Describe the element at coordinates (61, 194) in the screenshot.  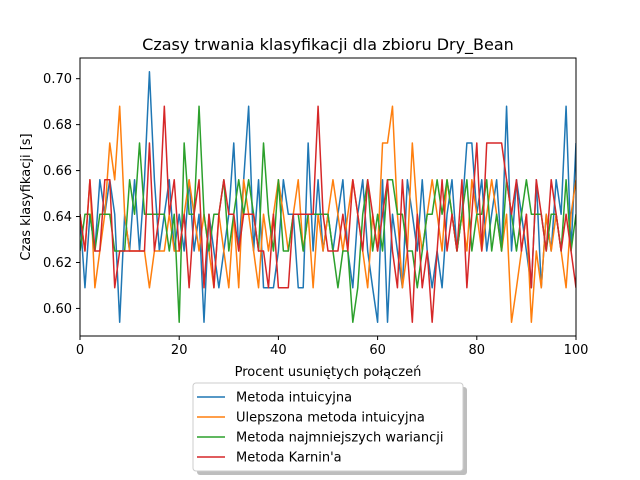
I see `y-axis: 0.60 0.62 0.64 0.66 0.68 0.70` at that location.